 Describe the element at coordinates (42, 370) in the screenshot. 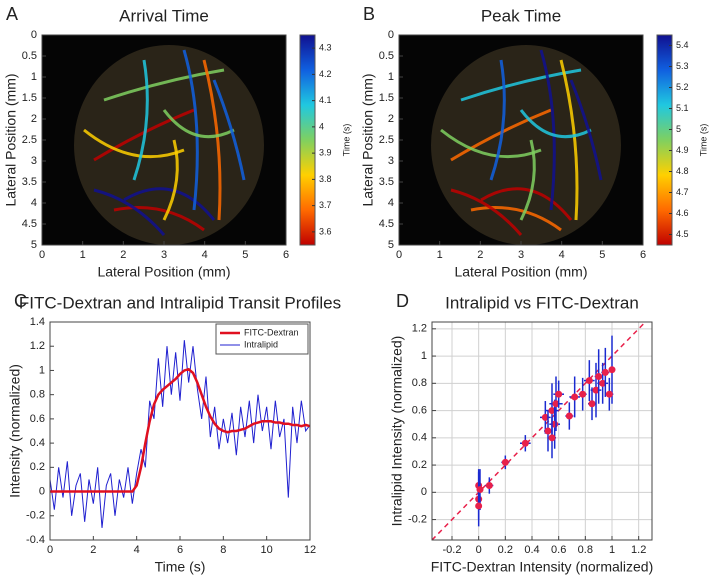

I see `y-tick-label: 1` at that location.